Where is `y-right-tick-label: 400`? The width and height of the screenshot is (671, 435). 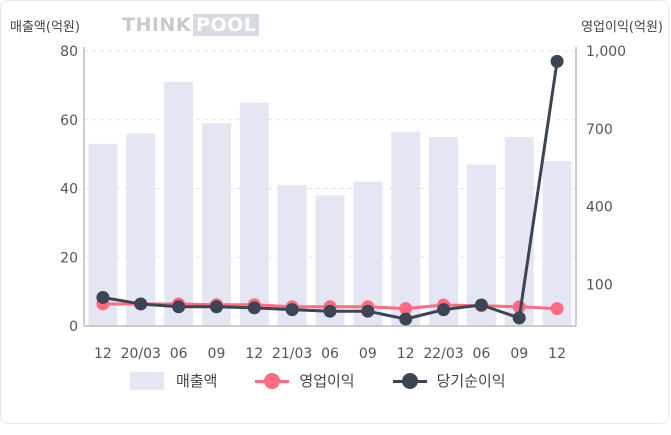
y-right-tick-label: 400 is located at coordinates (599, 208).